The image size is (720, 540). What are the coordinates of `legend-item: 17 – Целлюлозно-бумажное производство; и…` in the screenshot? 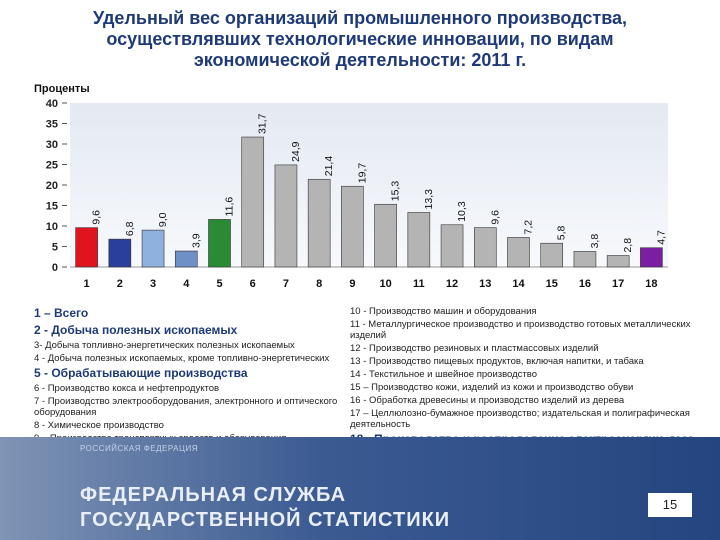 It's located at (520, 419).